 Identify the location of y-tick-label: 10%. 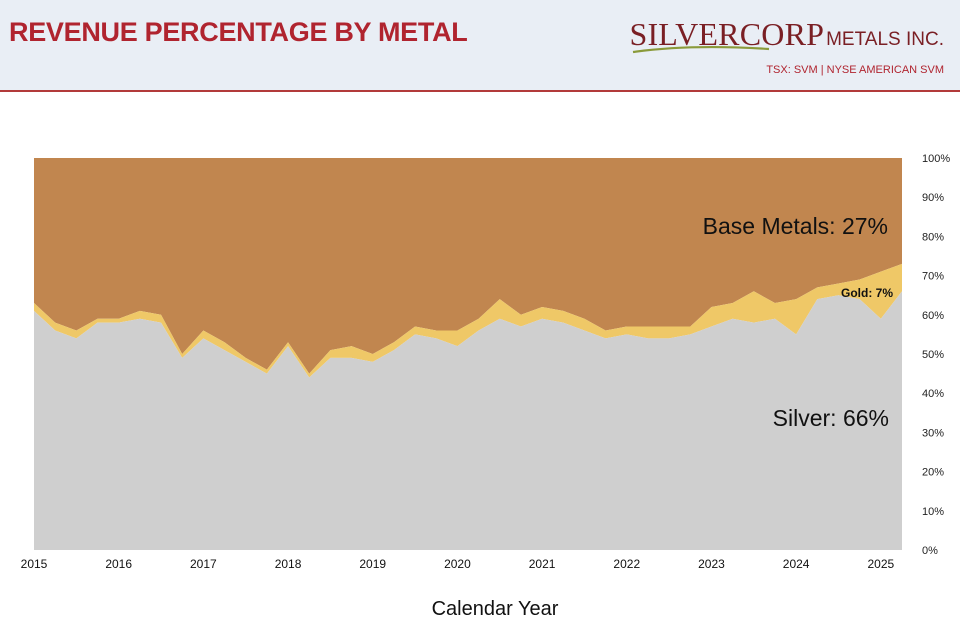
(933, 512).